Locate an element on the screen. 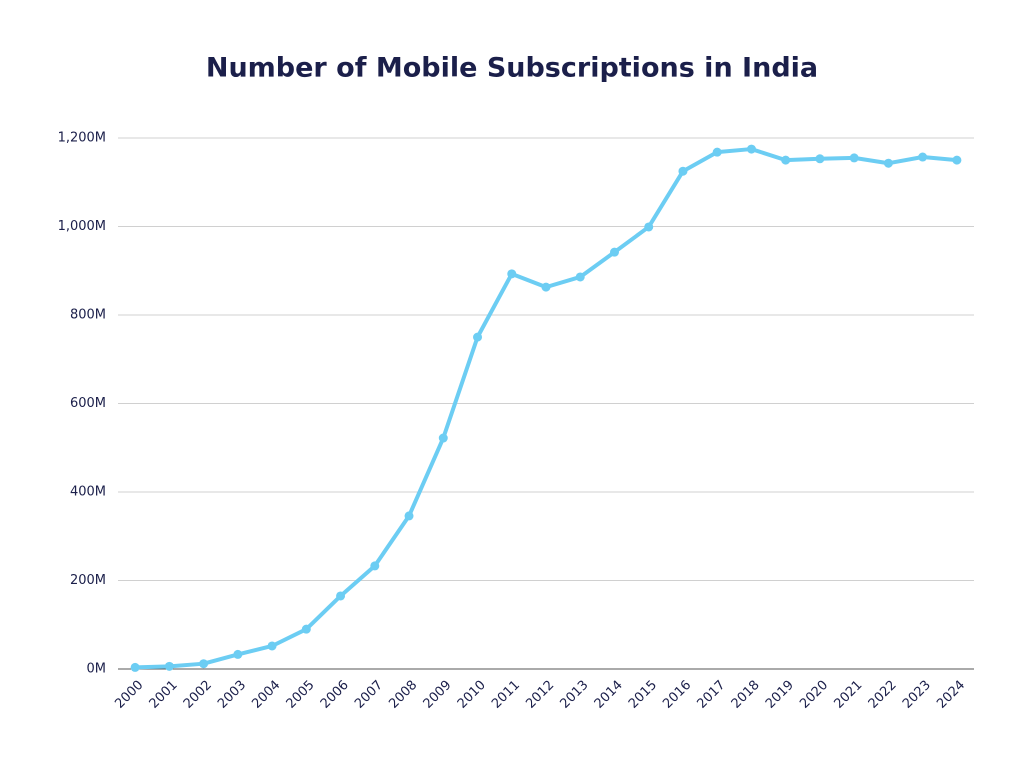 Image resolution: width=1024 pixels, height=768 pixels. x-tick-label: 2017 is located at coordinates (711, 695).